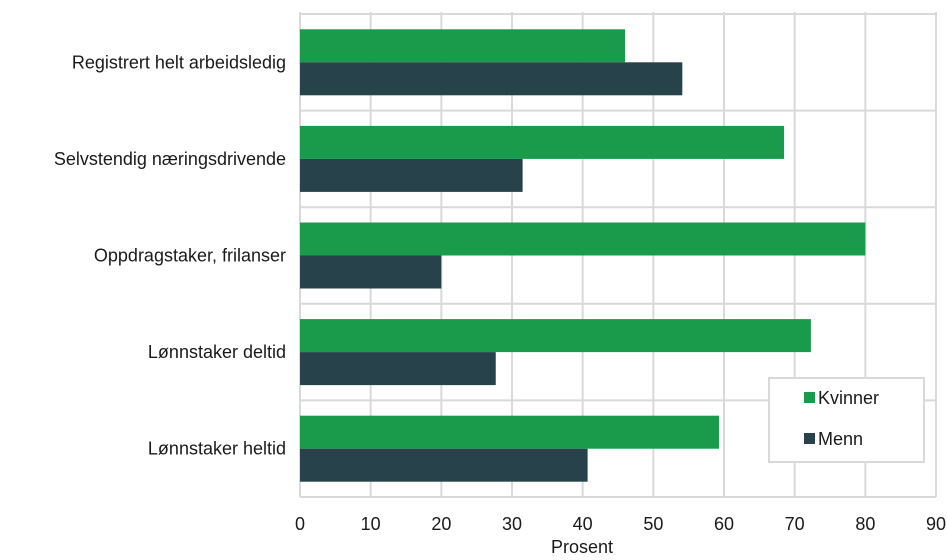 The height and width of the screenshot is (560, 947). I want to click on legend: Kvinner Menn, so click(846, 420).